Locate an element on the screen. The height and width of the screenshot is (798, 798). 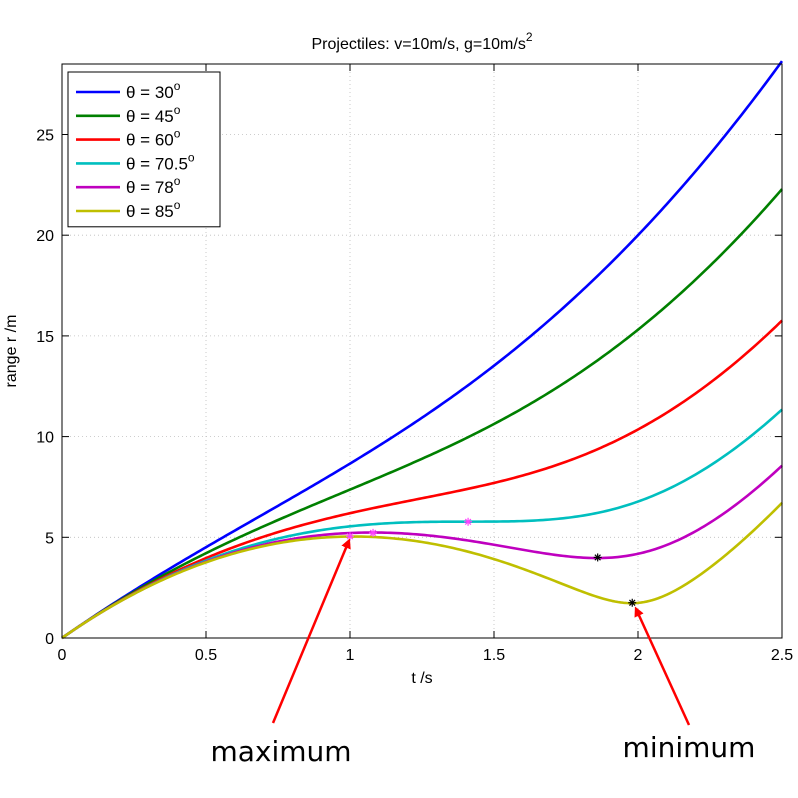
y-tick-label: 20 is located at coordinates (45, 236).